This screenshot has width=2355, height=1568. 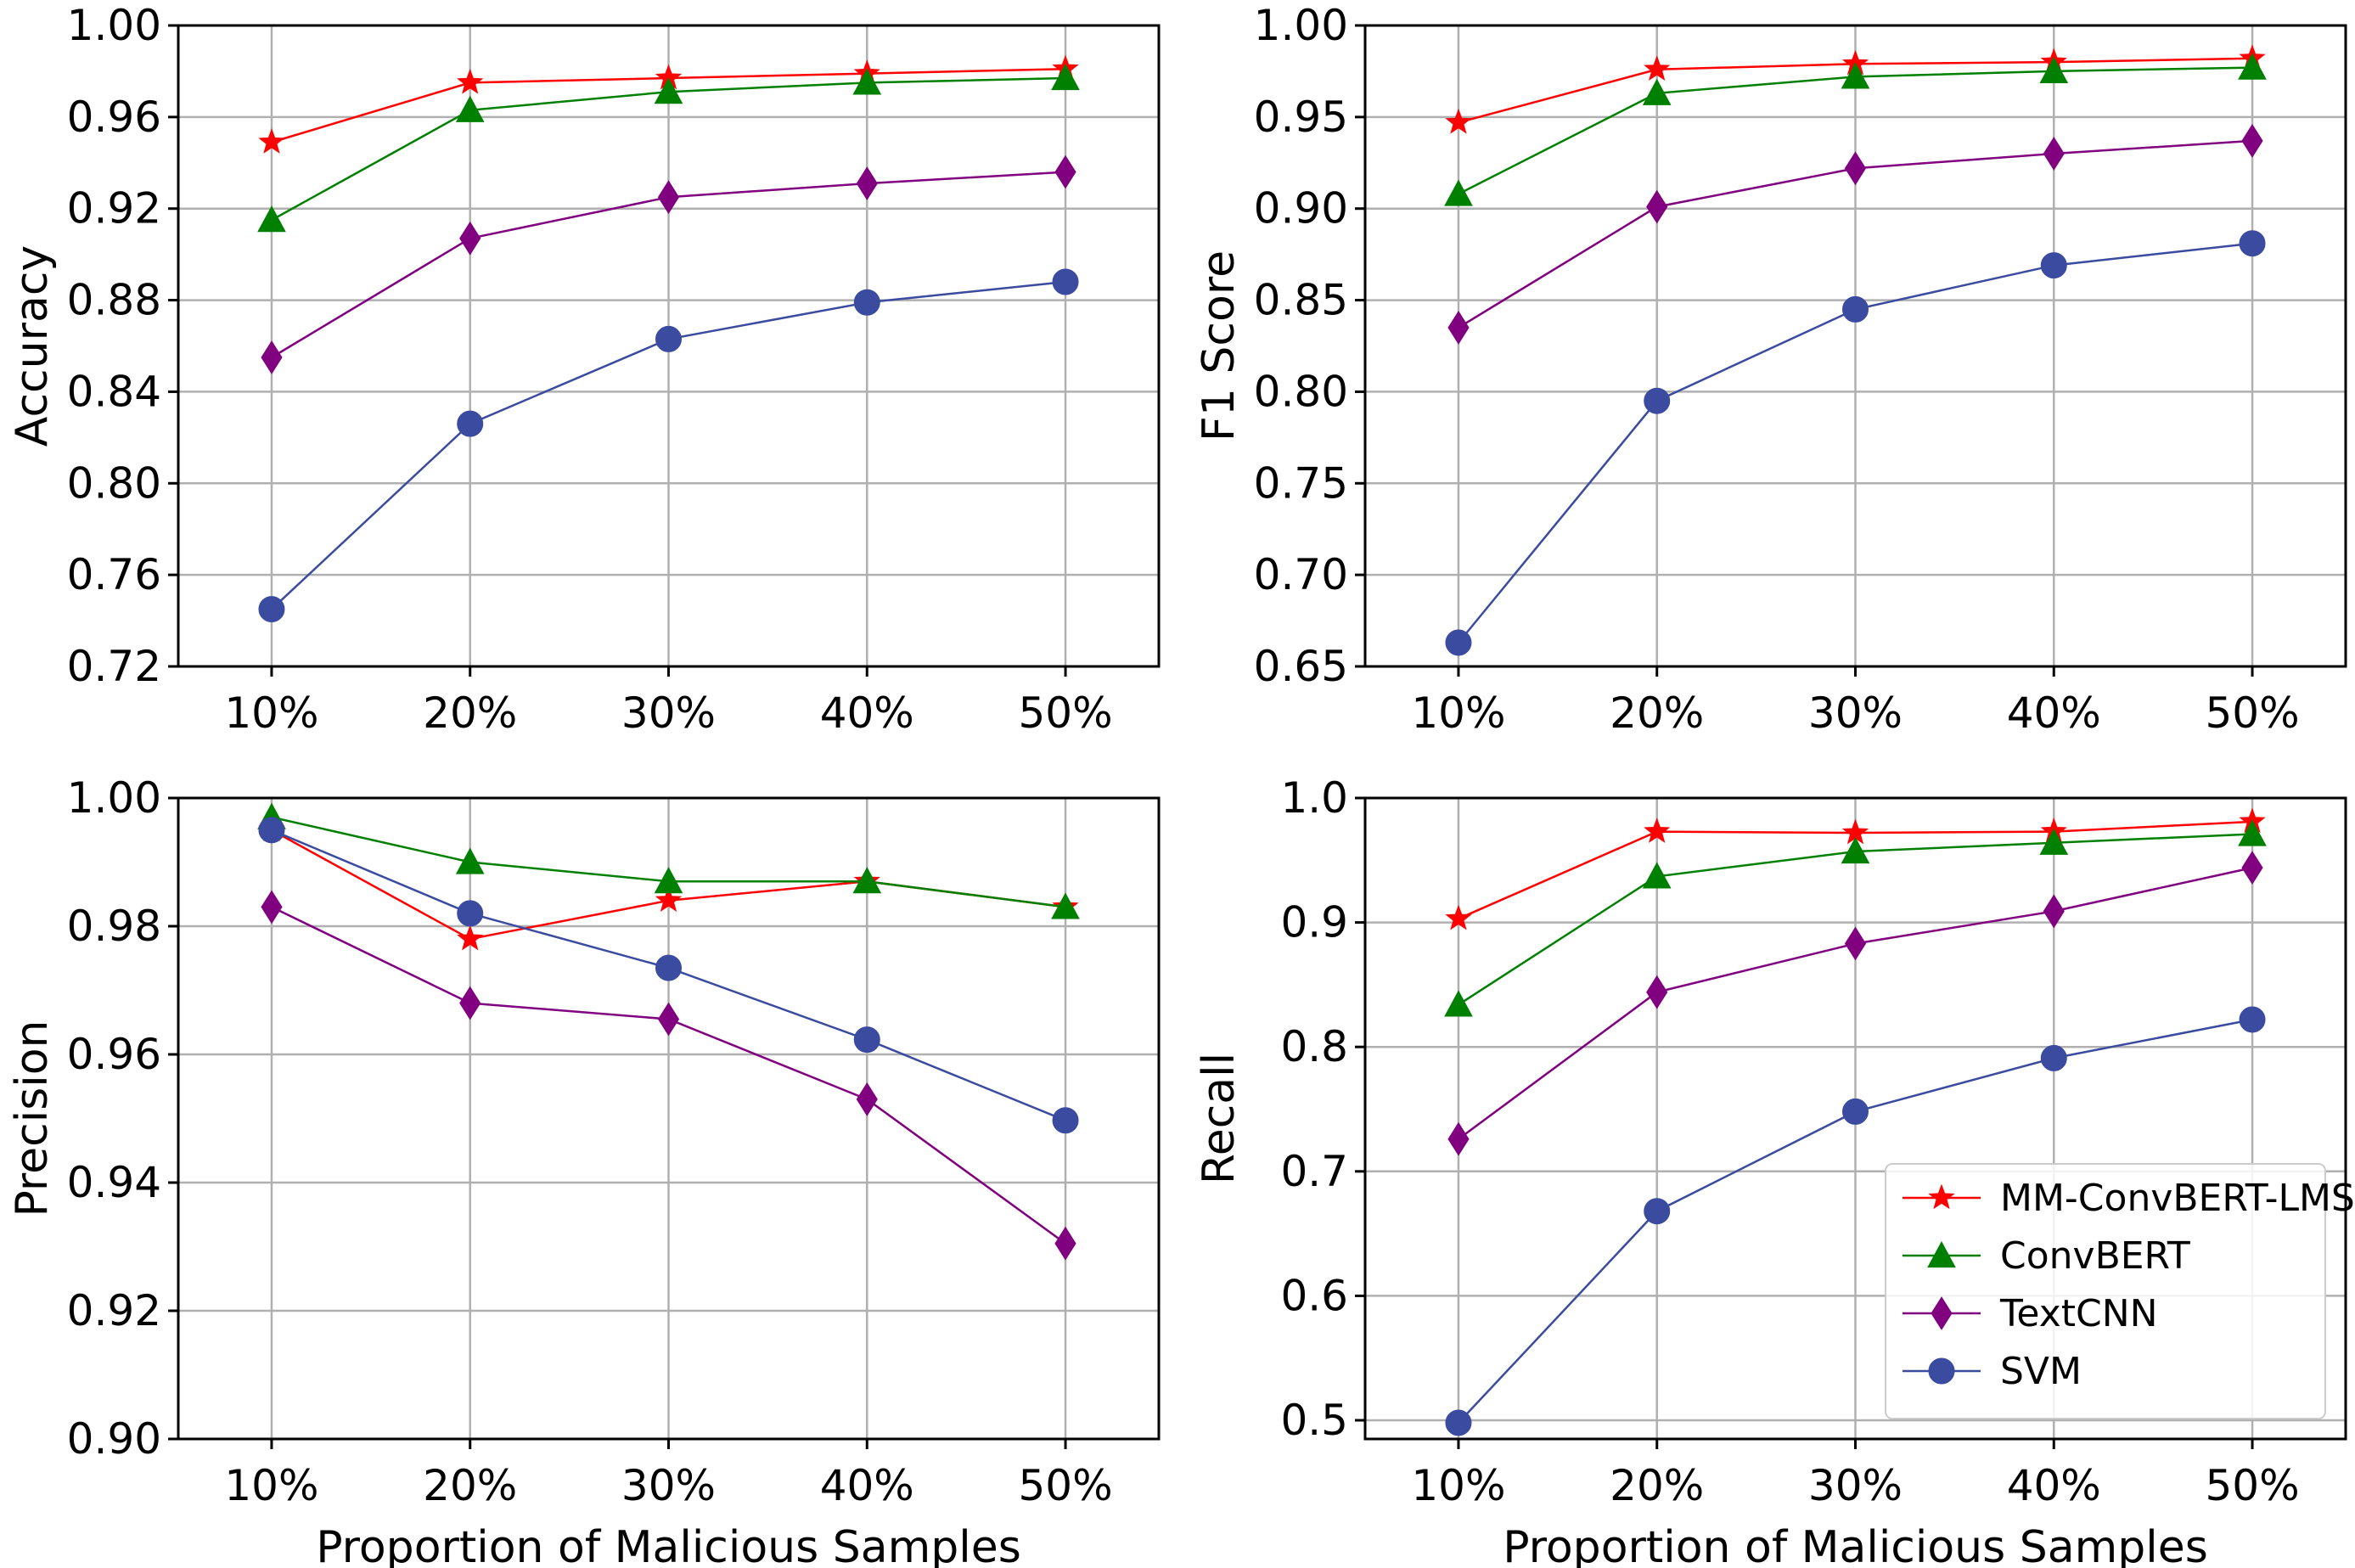 What do you see at coordinates (1301, 574) in the screenshot?
I see `y-tick-label: 0.70` at bounding box center [1301, 574].